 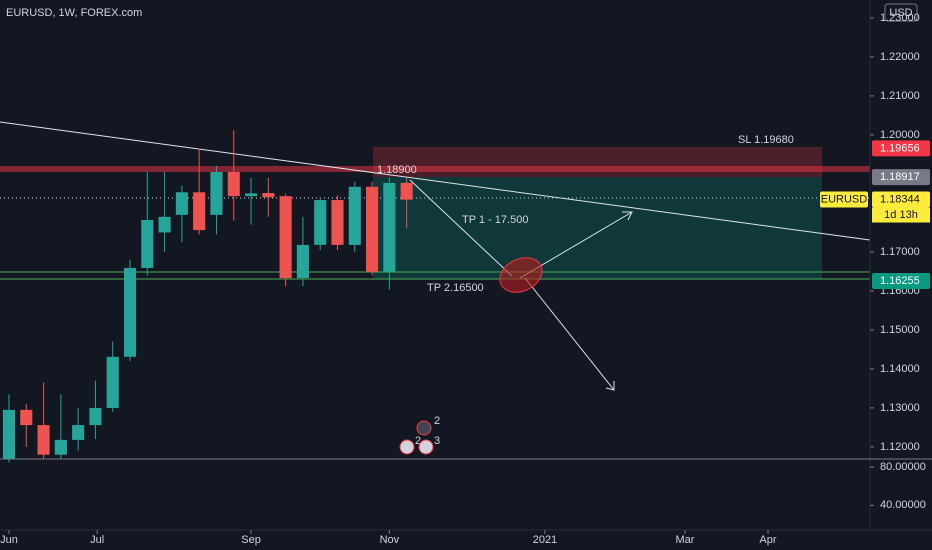 I want to click on x-tick-label: Mar, so click(x=685, y=540).